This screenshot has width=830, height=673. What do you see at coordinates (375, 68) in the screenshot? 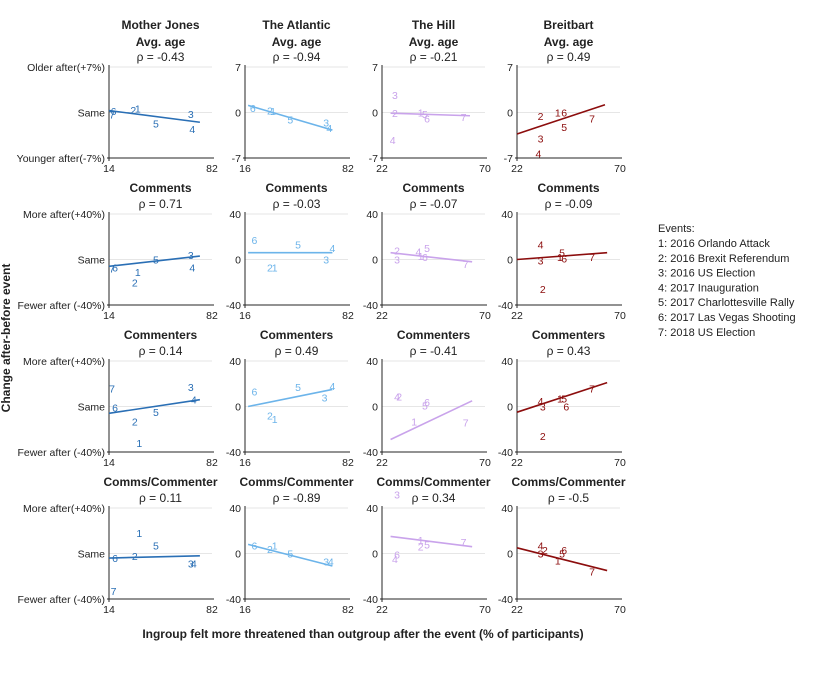
I see `y-tick-label: 7` at bounding box center [375, 68].